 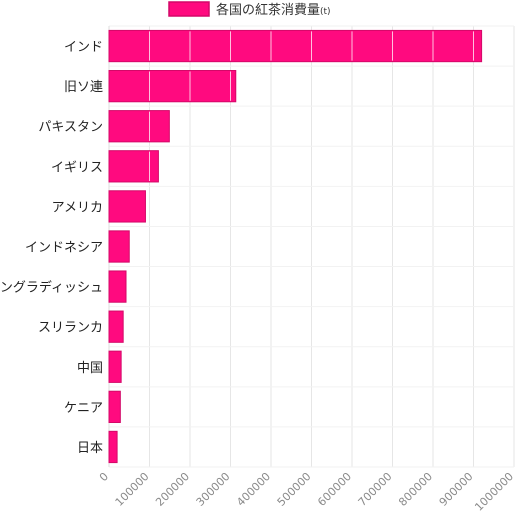 I want to click on legend: 各国の紅茶消費量(t), so click(x=249, y=9).